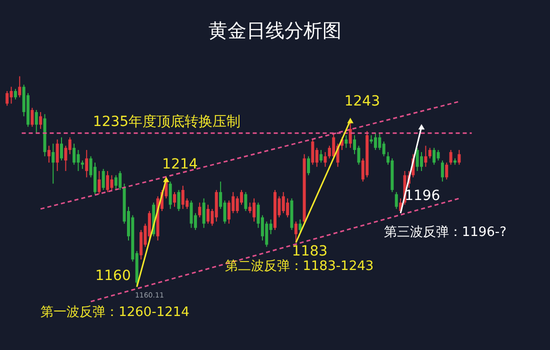 The height and width of the screenshot is (350, 550). What do you see at coordinates (445, 232) in the screenshot?
I see `annotation: 第三波反弹：1196-?` at bounding box center [445, 232].